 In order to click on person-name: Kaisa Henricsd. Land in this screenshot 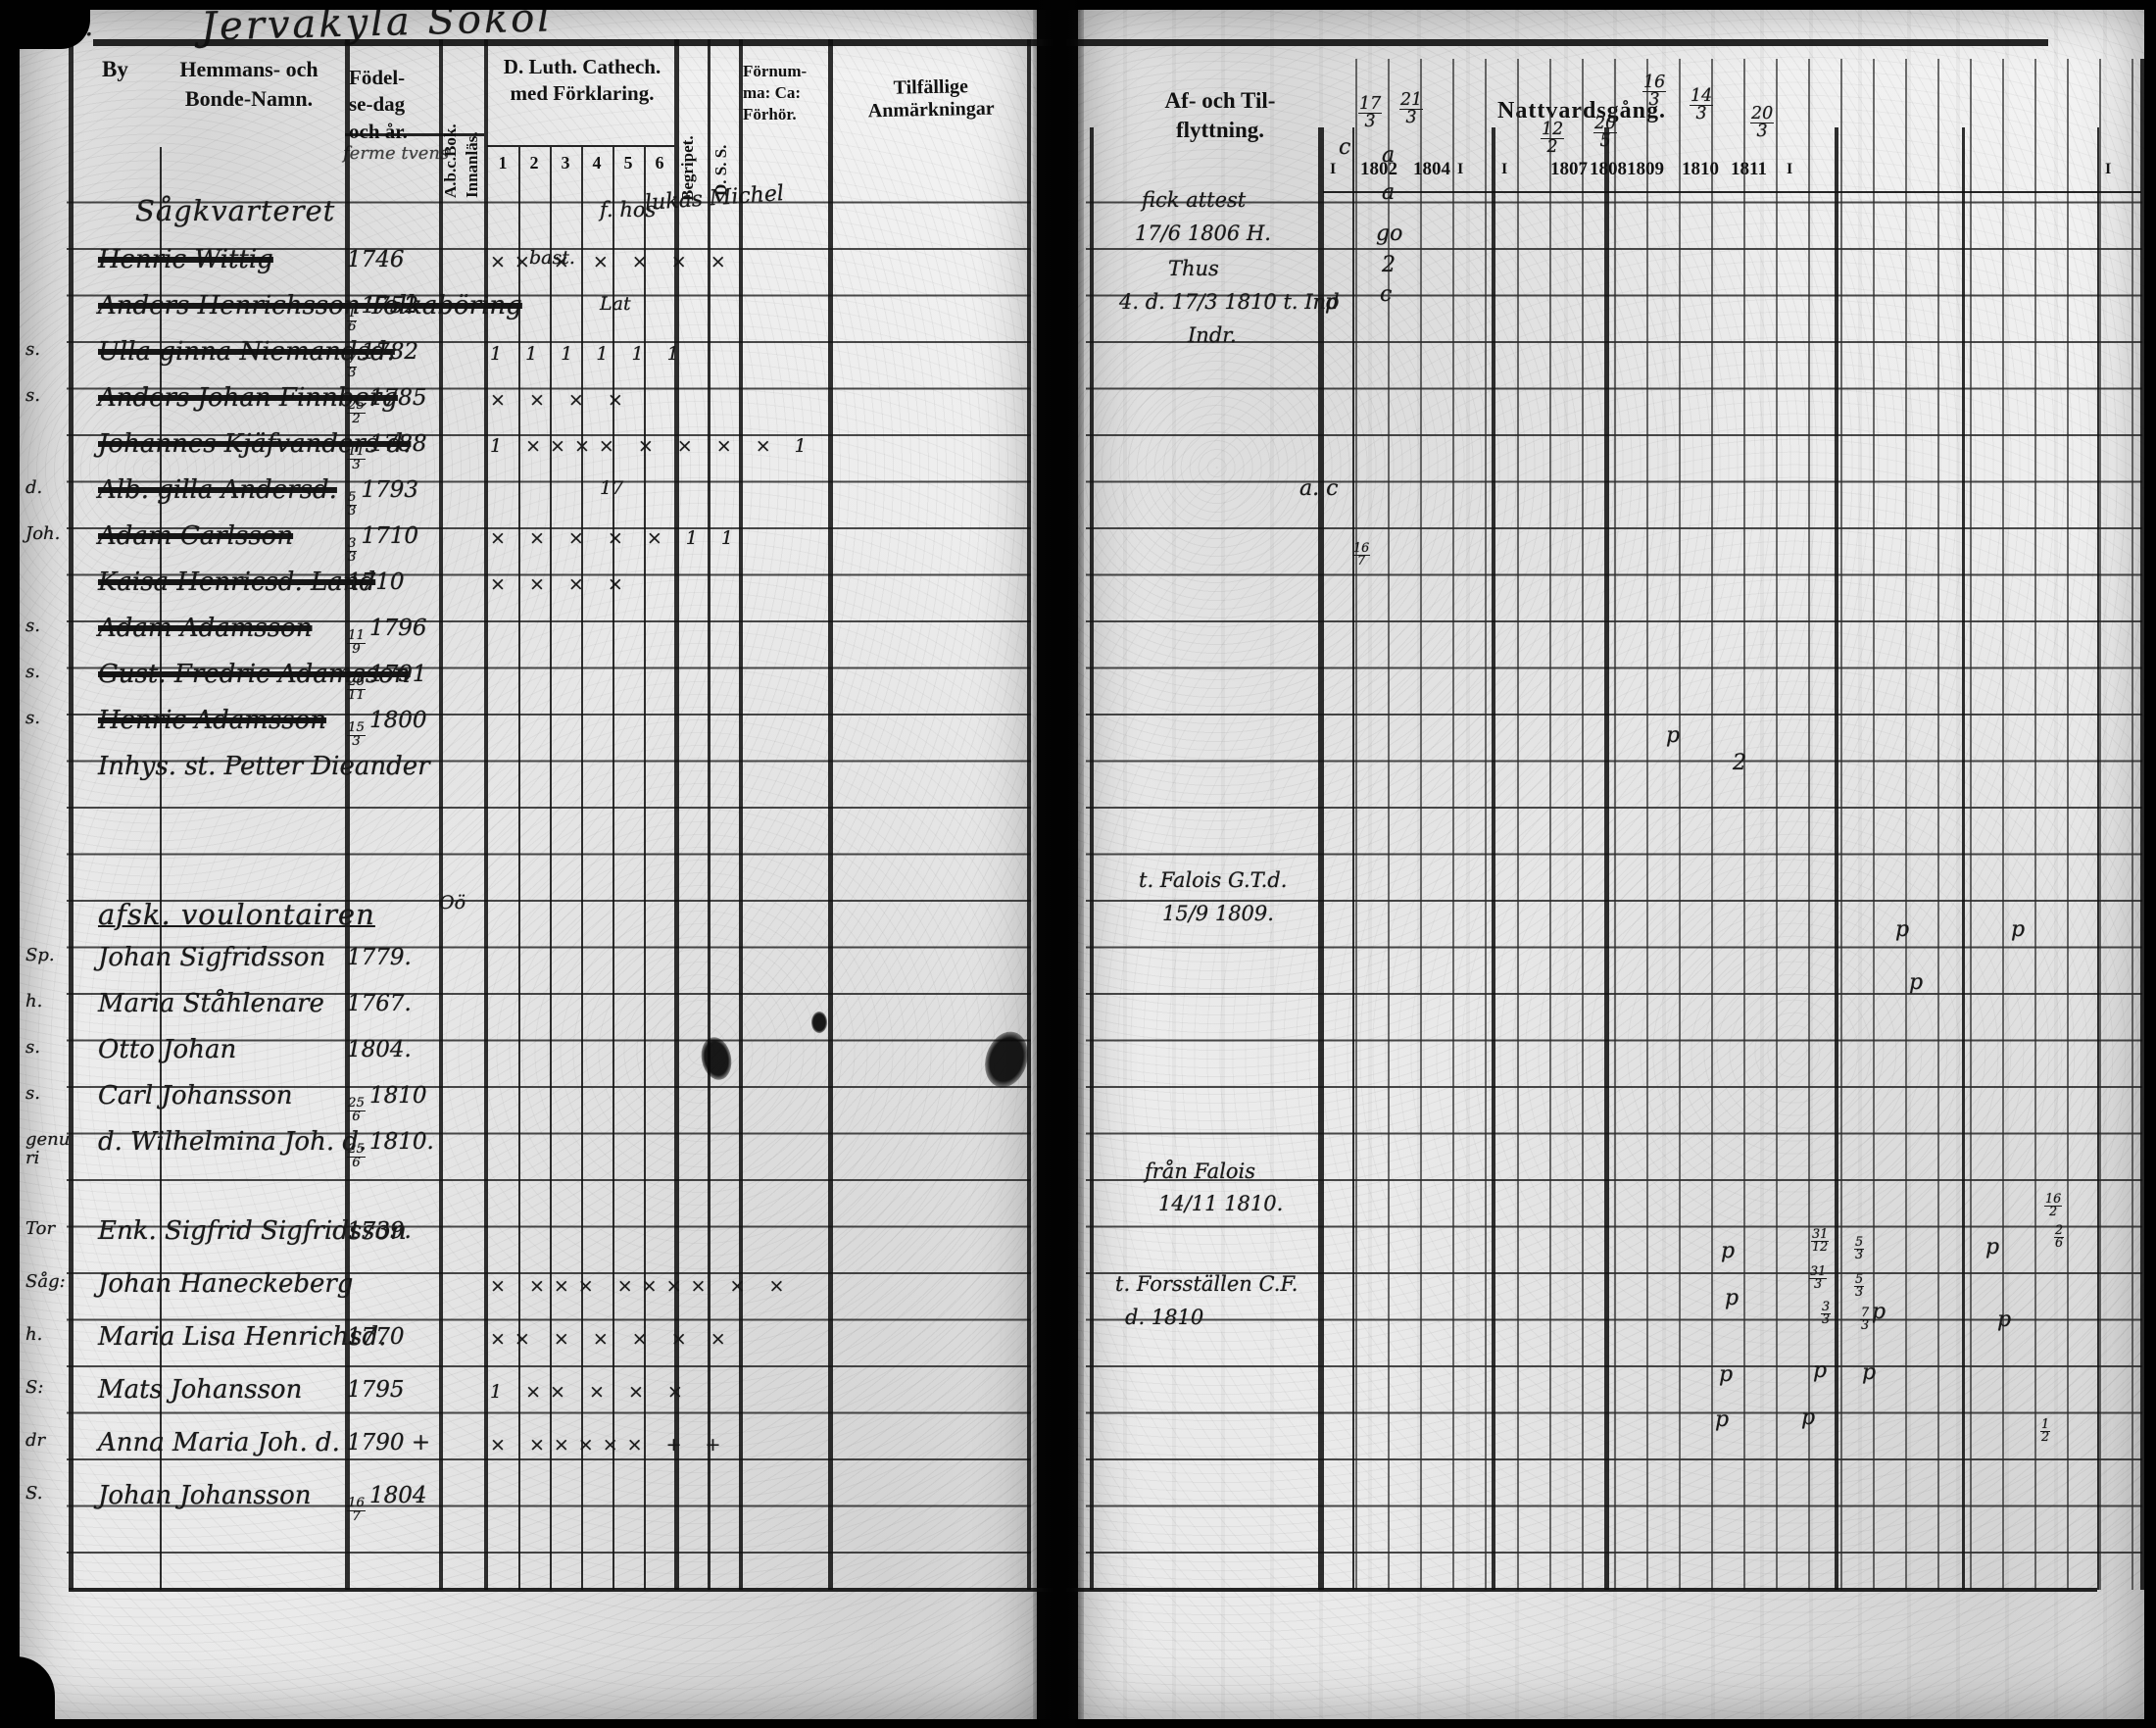, I will do `click(237, 582)`.